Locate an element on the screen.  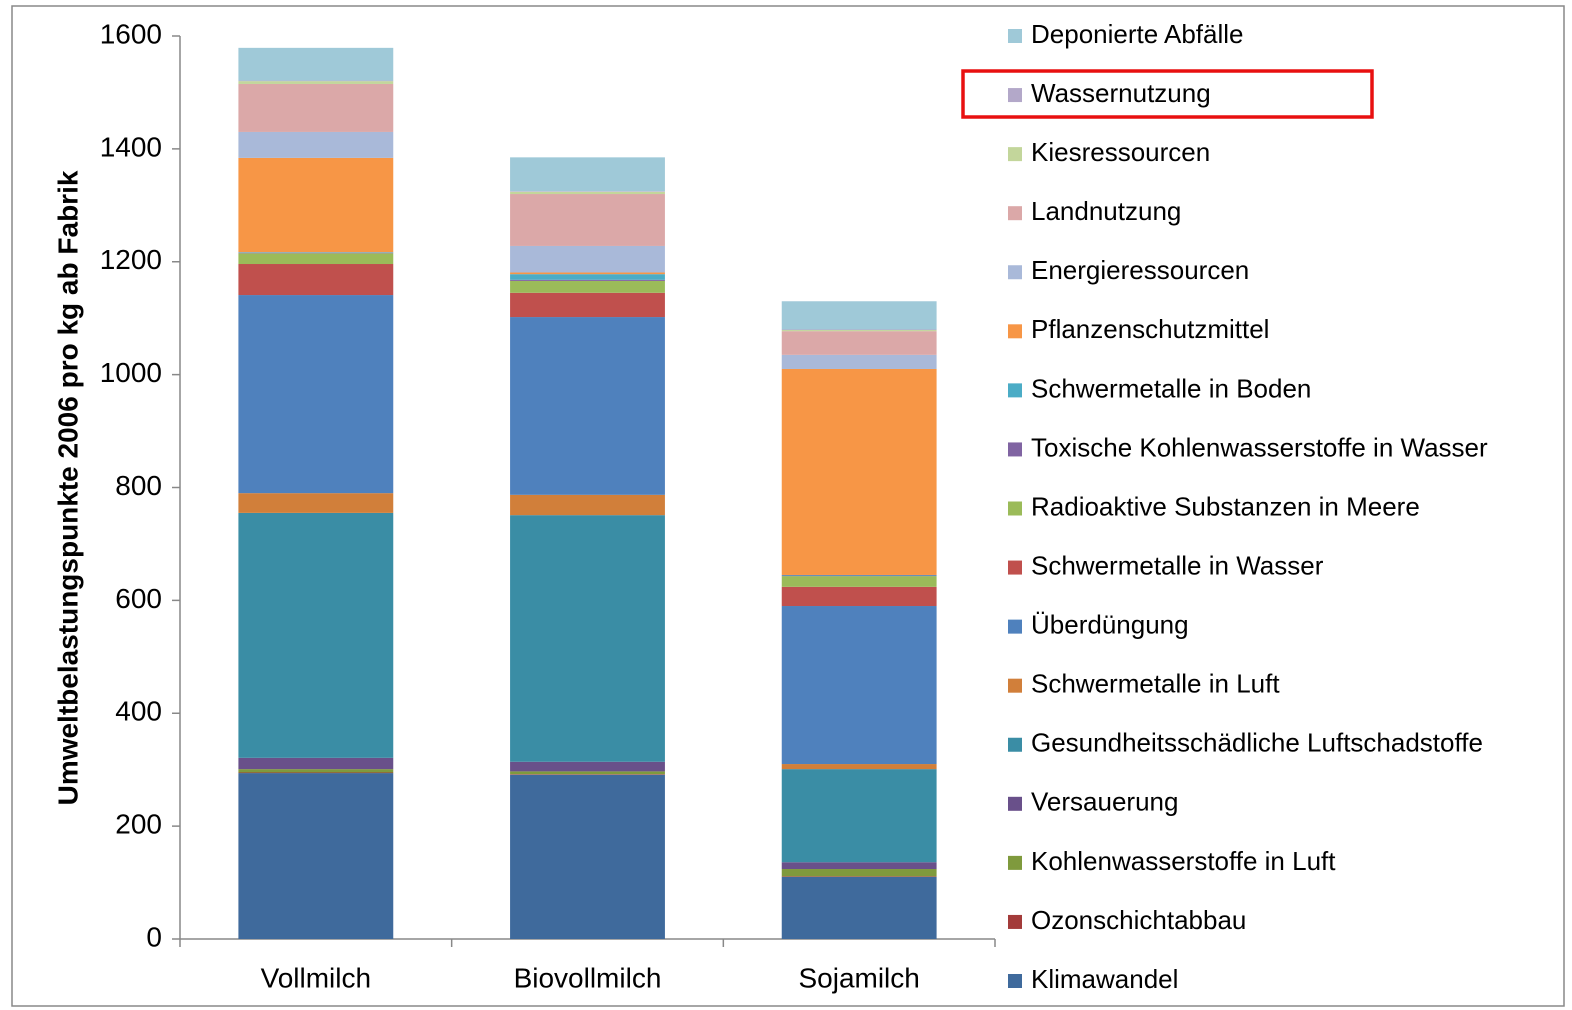
highlight-box is located at coordinates (1167, 94).